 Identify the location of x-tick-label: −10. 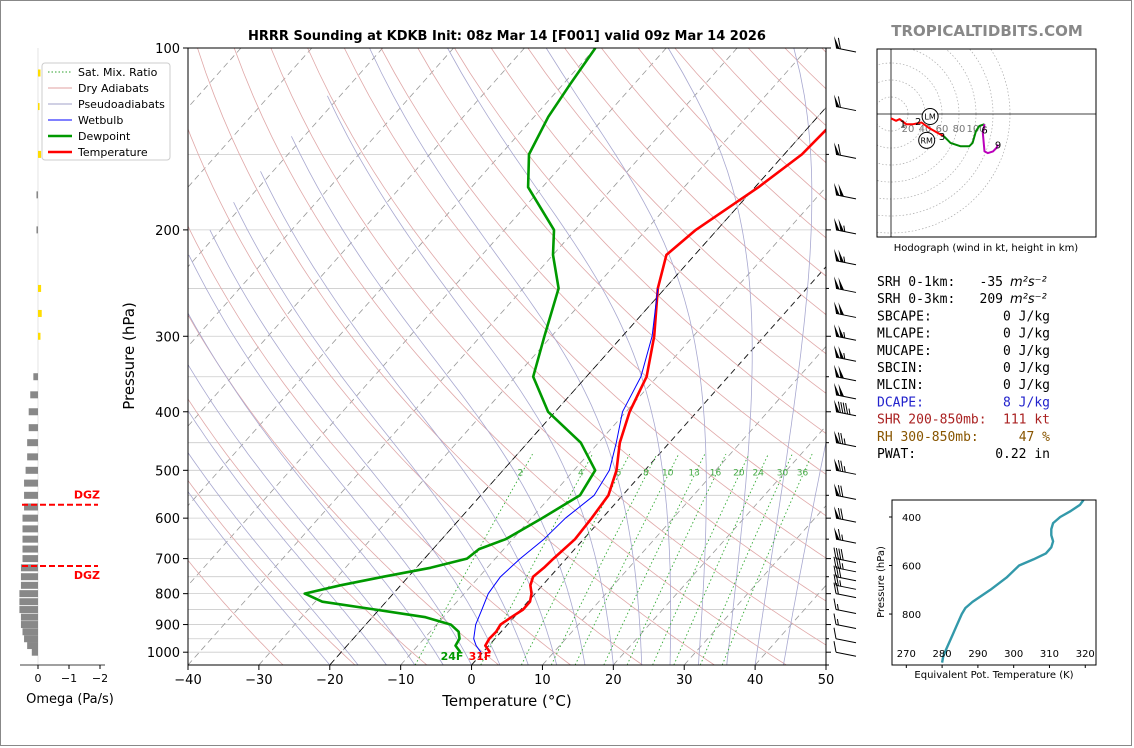
(400, 680).